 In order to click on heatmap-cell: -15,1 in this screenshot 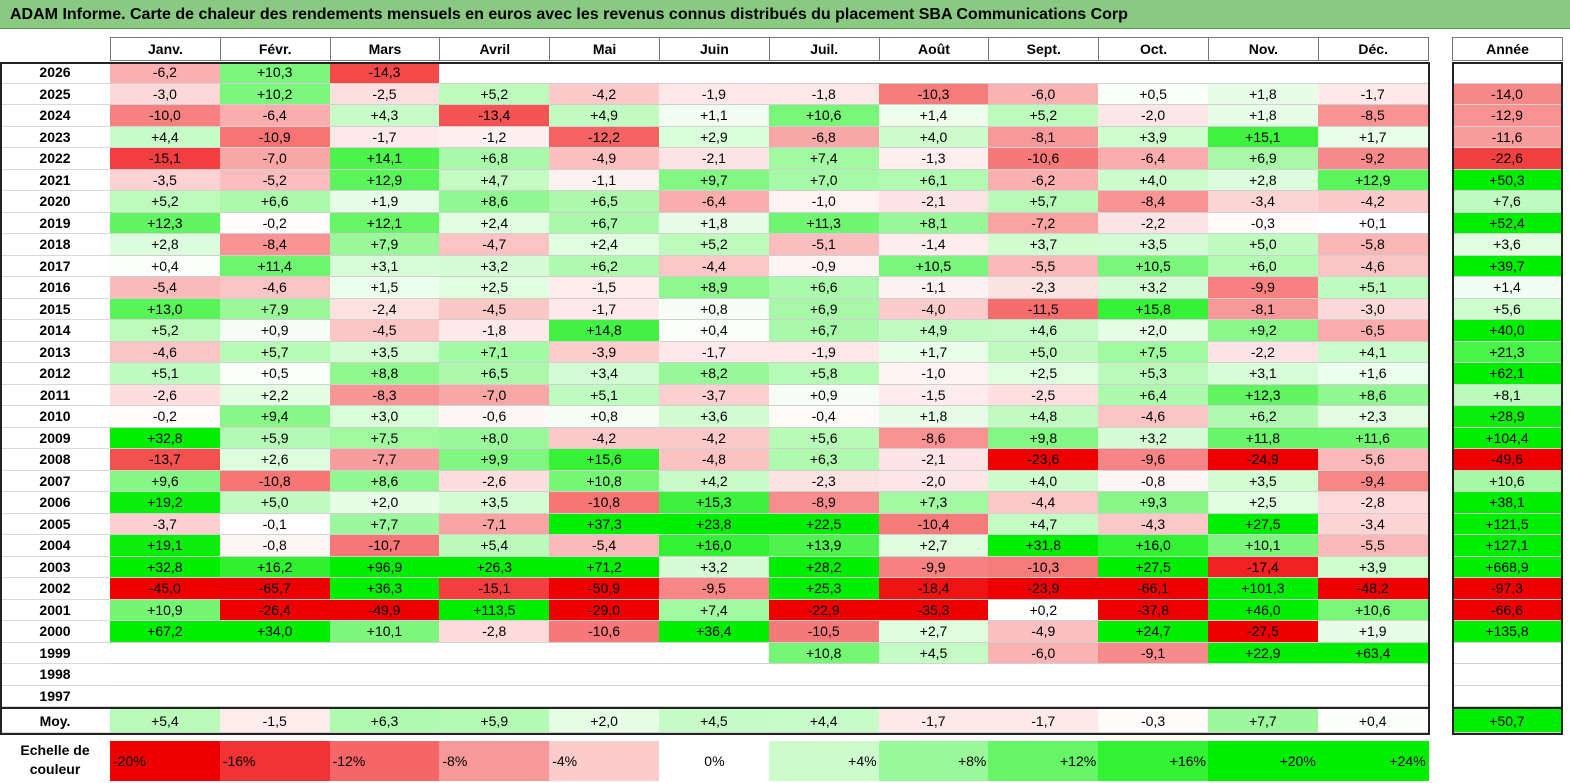, I will do `click(495, 589)`.